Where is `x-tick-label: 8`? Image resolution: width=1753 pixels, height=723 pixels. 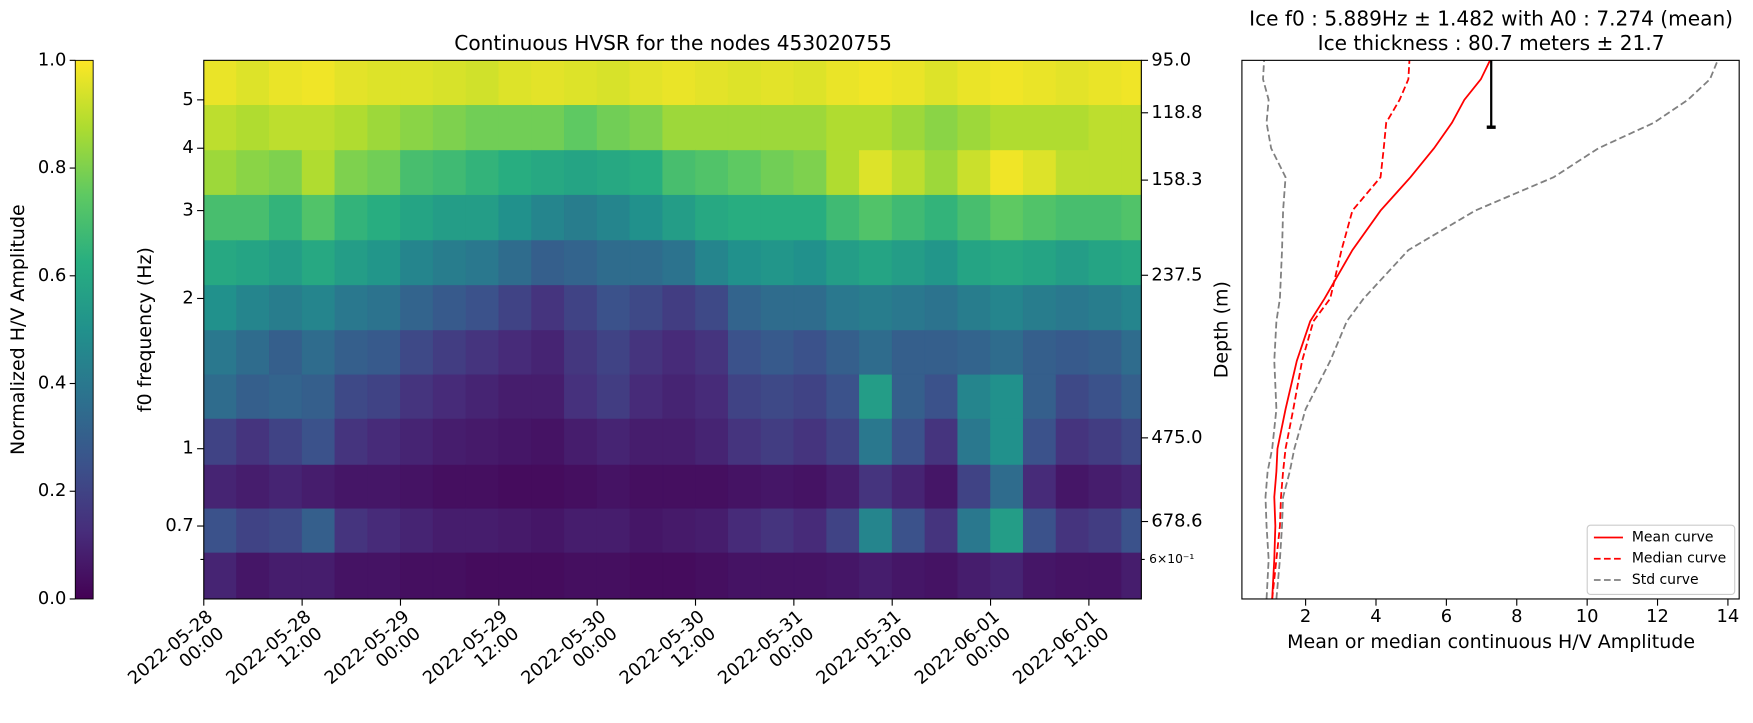
x-tick-label: 8 is located at coordinates (1516, 616).